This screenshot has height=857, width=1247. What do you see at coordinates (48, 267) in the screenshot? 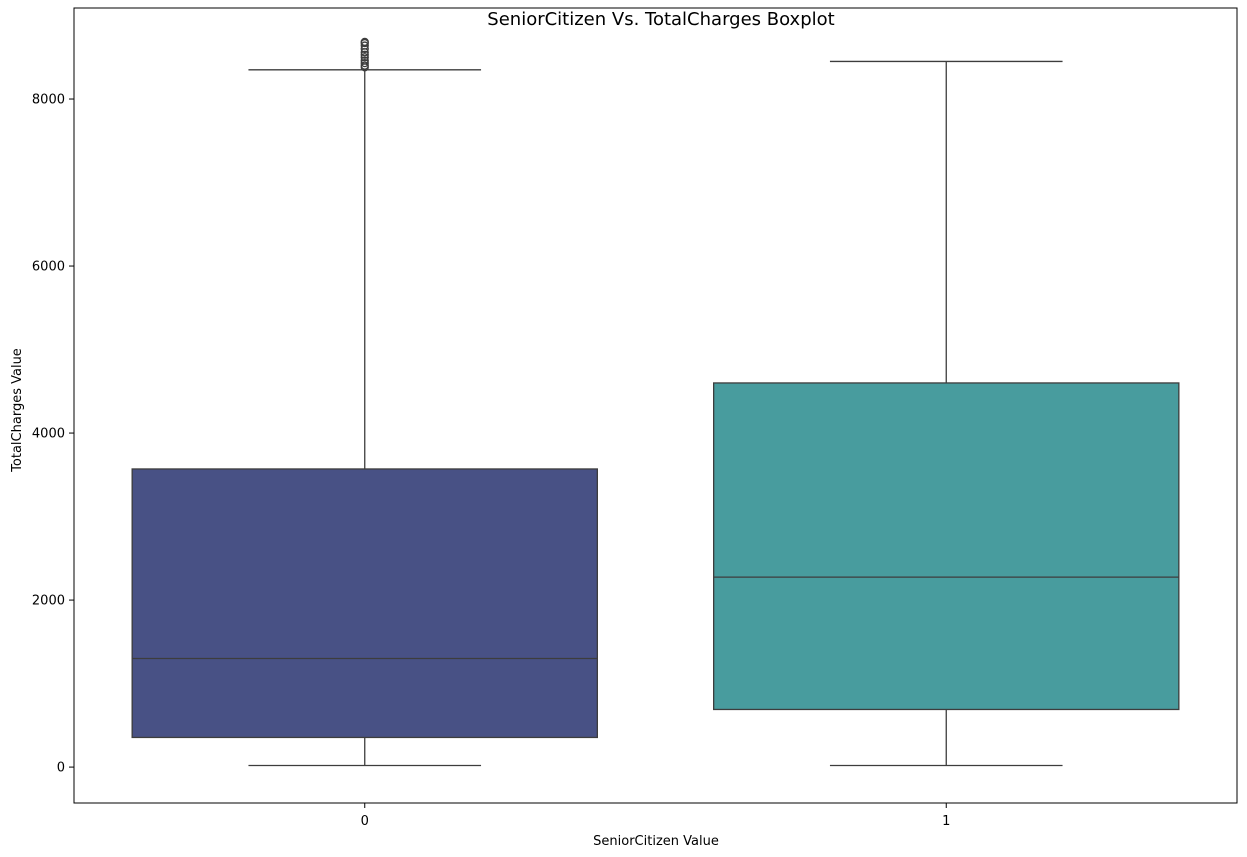
I see `y-tick-label: 6000` at bounding box center [48, 267].